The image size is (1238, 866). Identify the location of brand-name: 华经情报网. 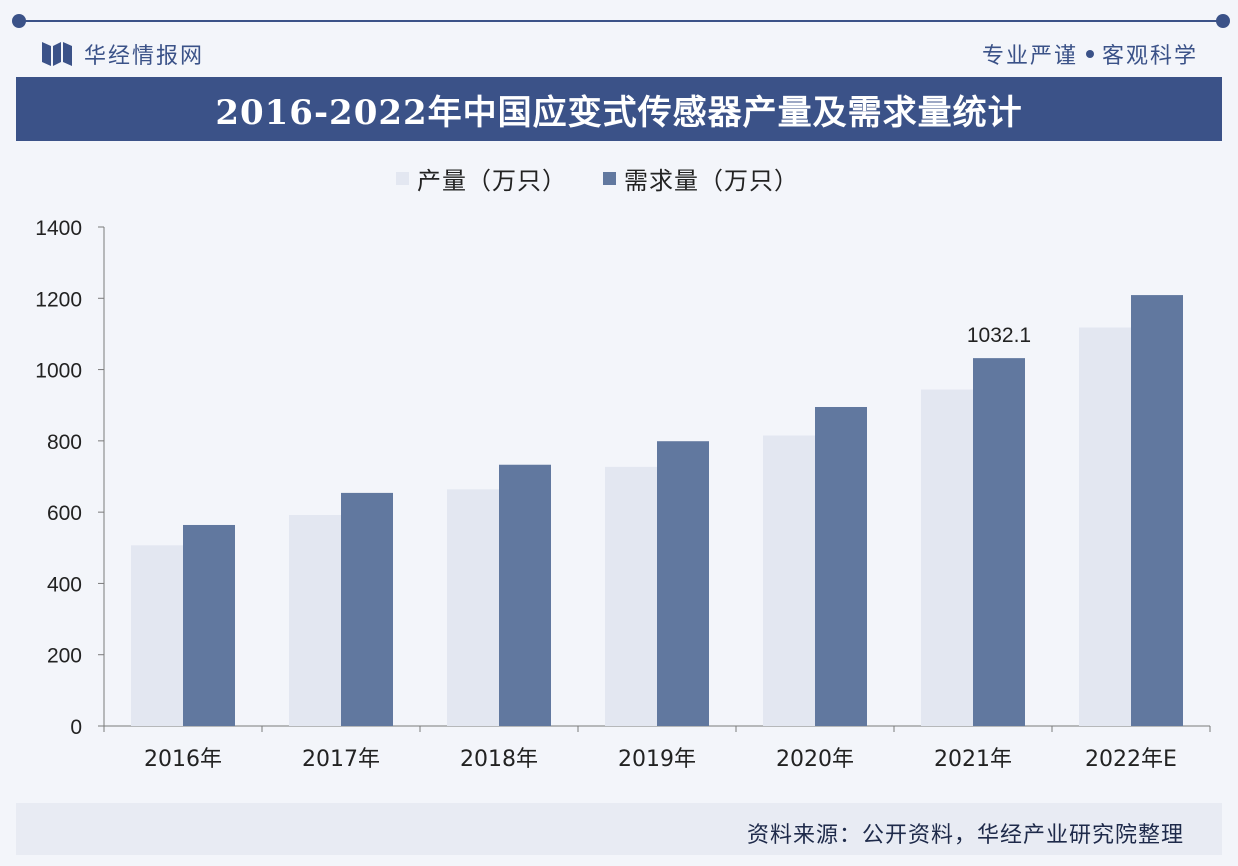
(144, 56).